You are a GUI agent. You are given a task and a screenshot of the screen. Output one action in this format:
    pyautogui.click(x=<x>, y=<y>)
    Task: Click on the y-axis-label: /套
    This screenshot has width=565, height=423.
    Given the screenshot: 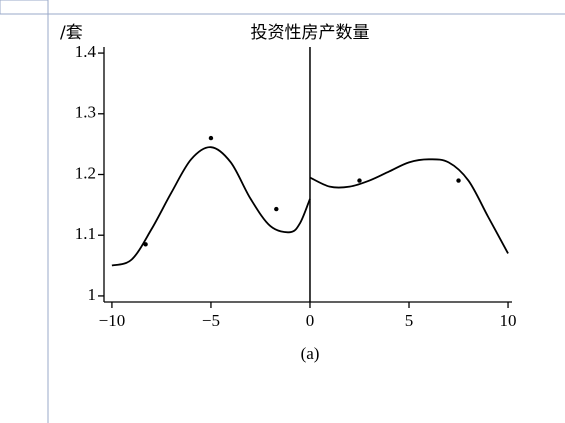 What is the action you would take?
    pyautogui.click(x=71, y=33)
    